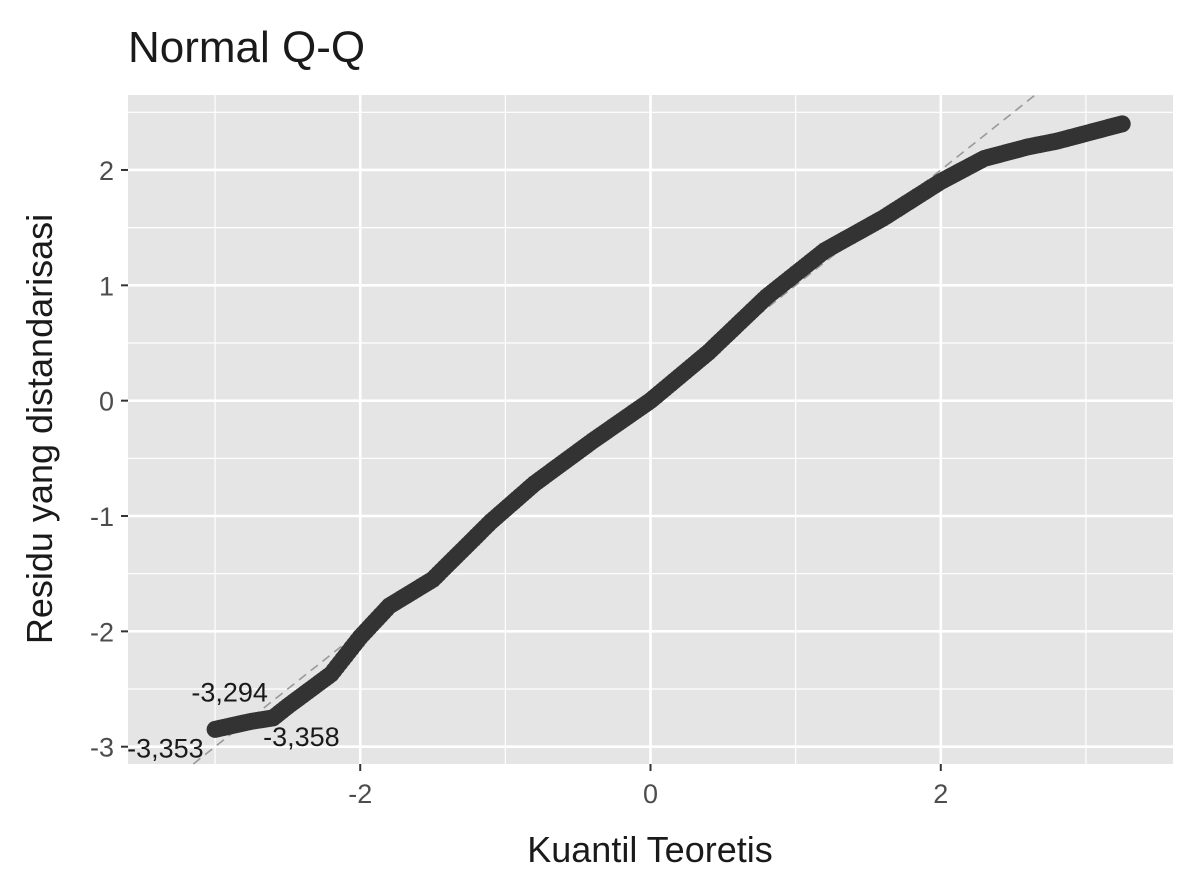  Describe the element at coordinates (1122, 124) in the screenshot. I see `qq-point` at that location.